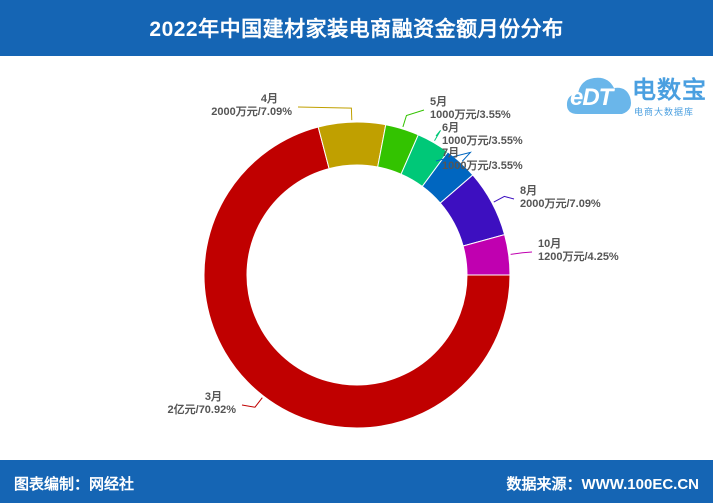 The image size is (713, 503). What do you see at coordinates (528, 190) in the screenshot?
I see `slice-month-label: 8月` at bounding box center [528, 190].